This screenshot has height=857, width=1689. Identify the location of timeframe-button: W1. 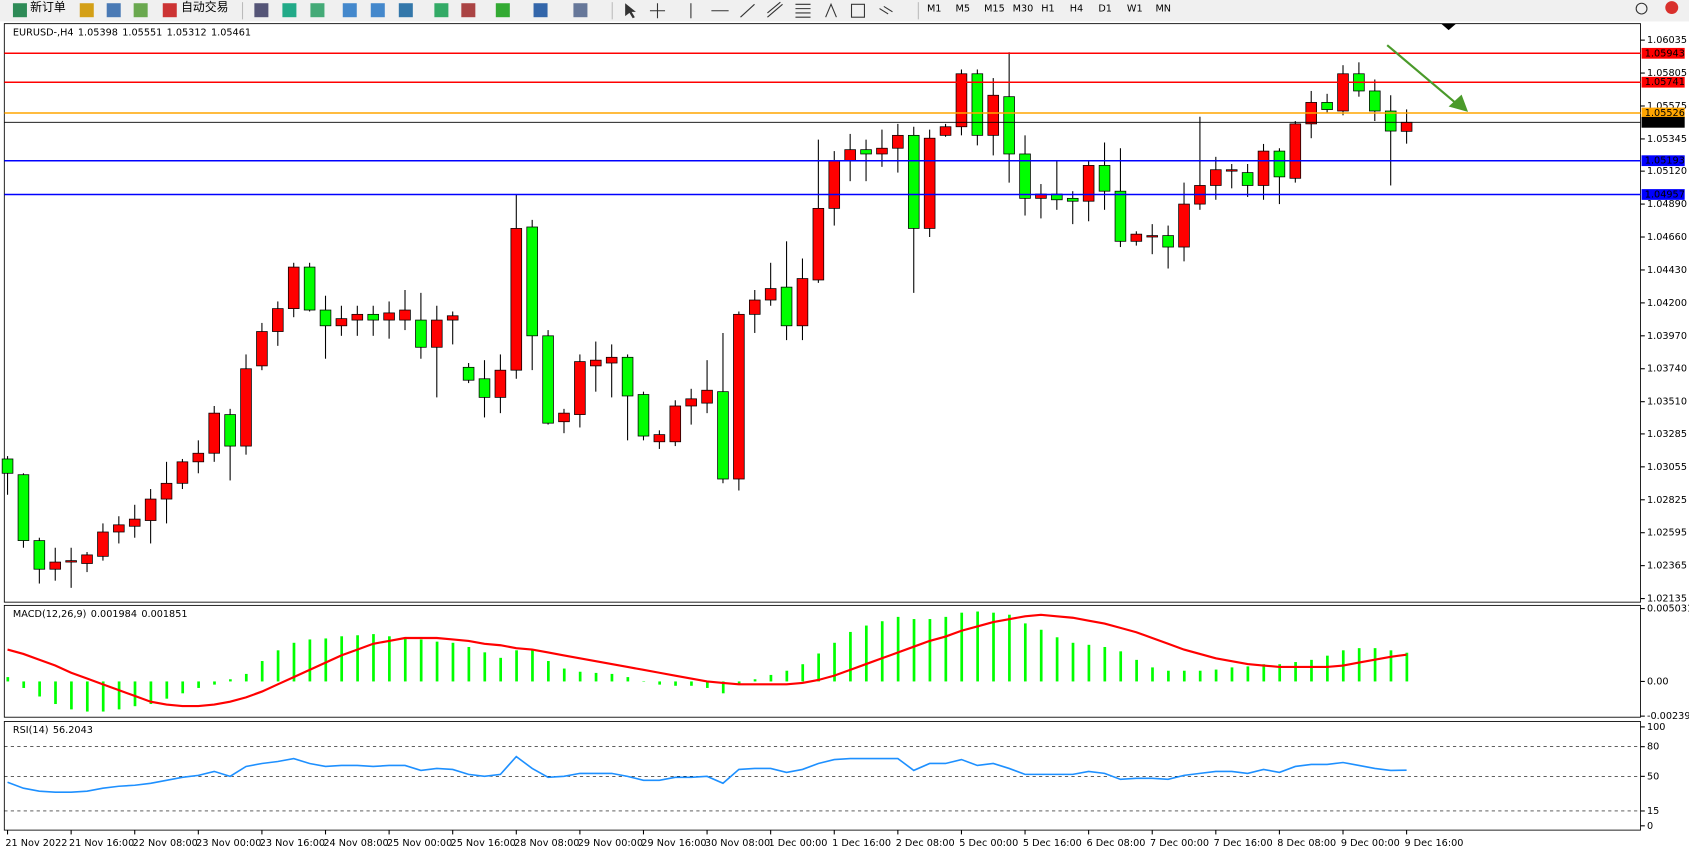
(1135, 9).